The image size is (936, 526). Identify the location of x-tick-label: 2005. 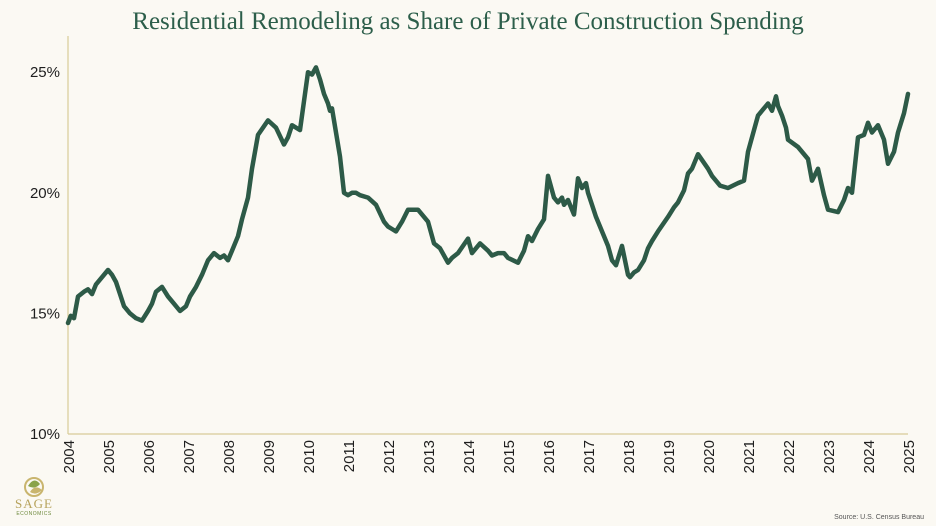
(109, 456).